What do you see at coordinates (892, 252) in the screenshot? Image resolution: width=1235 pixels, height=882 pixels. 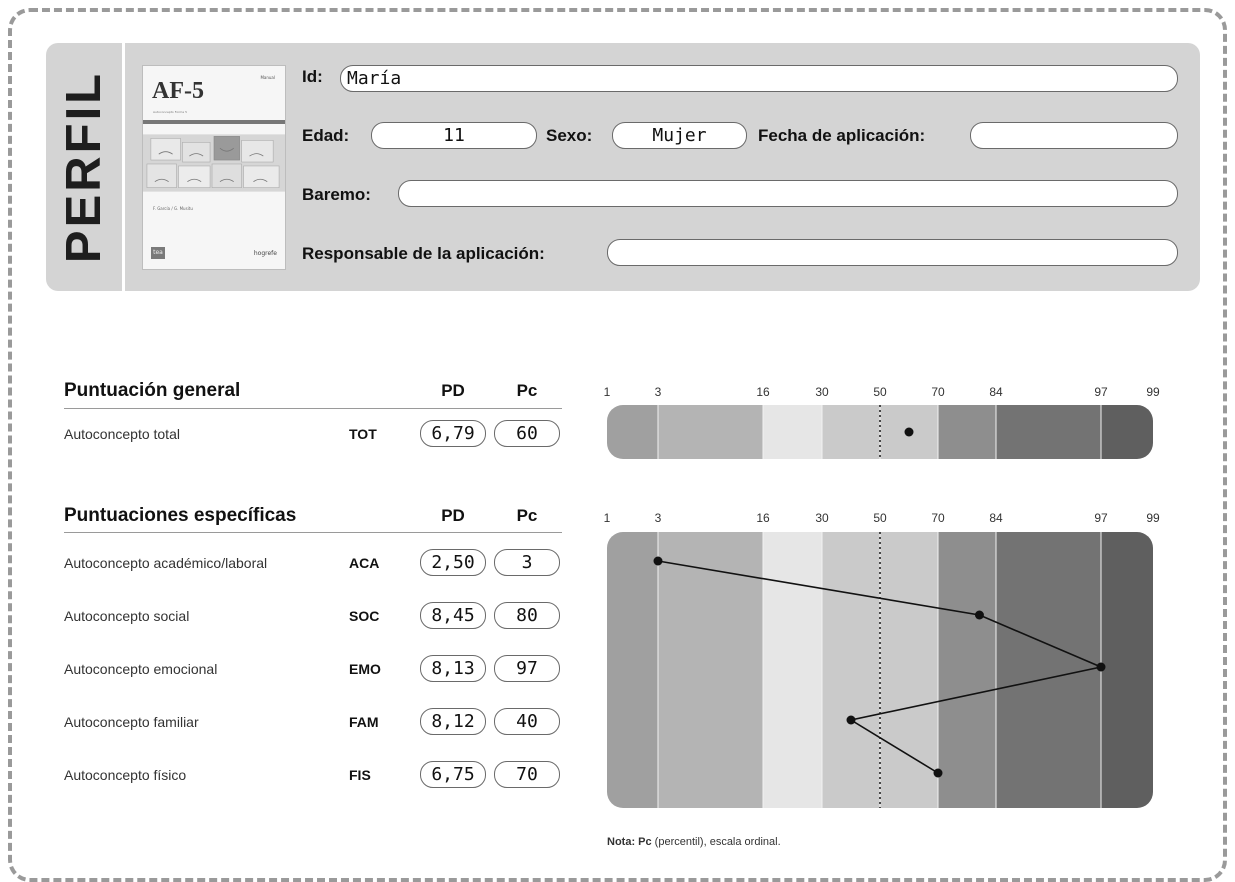 I see `responsable-field` at bounding box center [892, 252].